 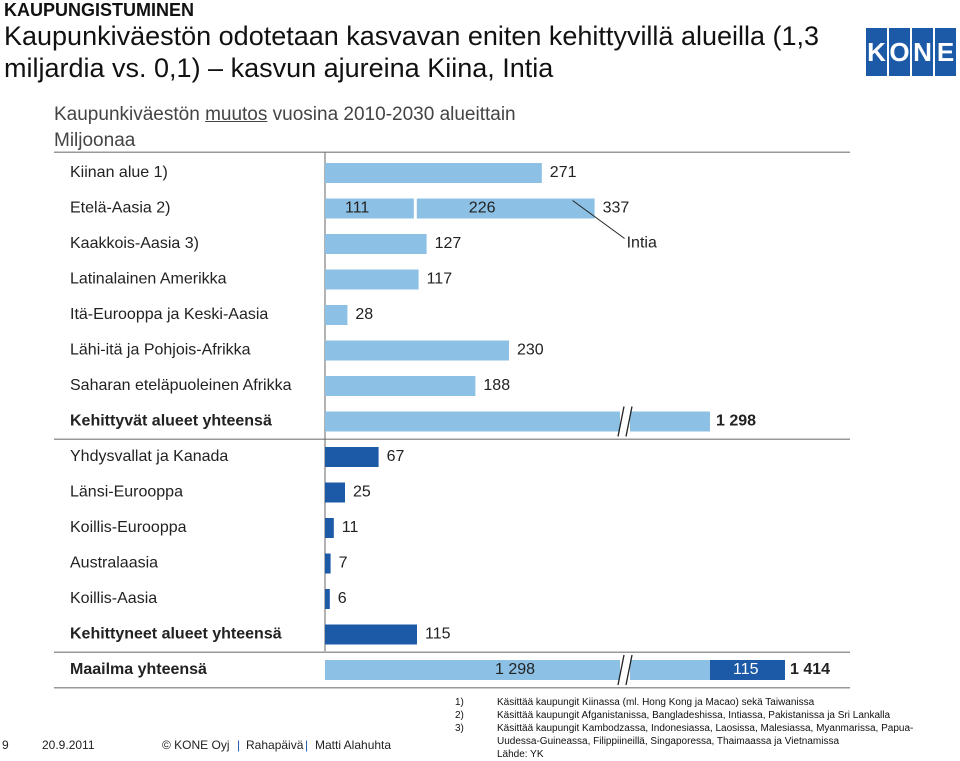 I want to click on category-label: Koillis-Aasia, so click(x=113, y=598).